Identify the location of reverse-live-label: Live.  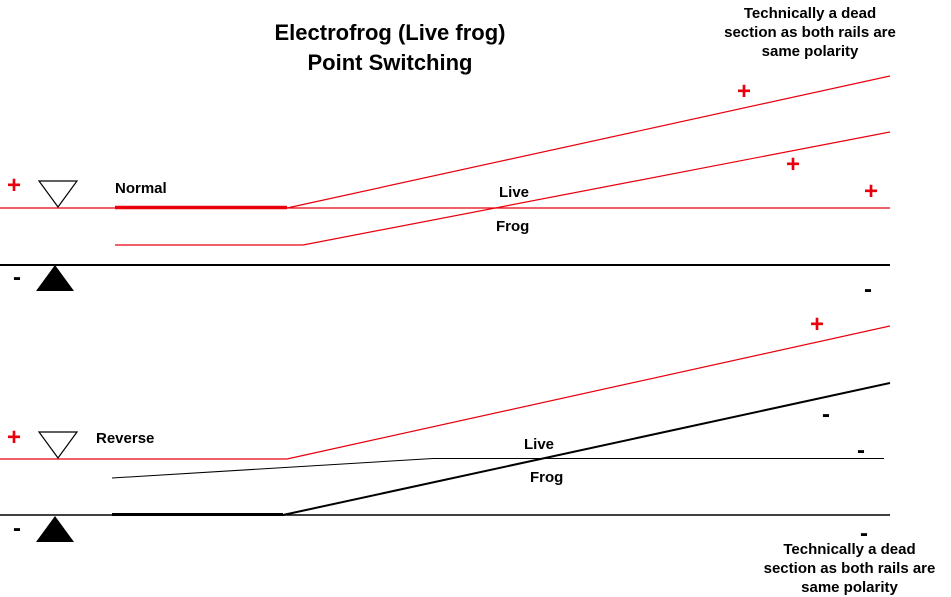
(539, 444).